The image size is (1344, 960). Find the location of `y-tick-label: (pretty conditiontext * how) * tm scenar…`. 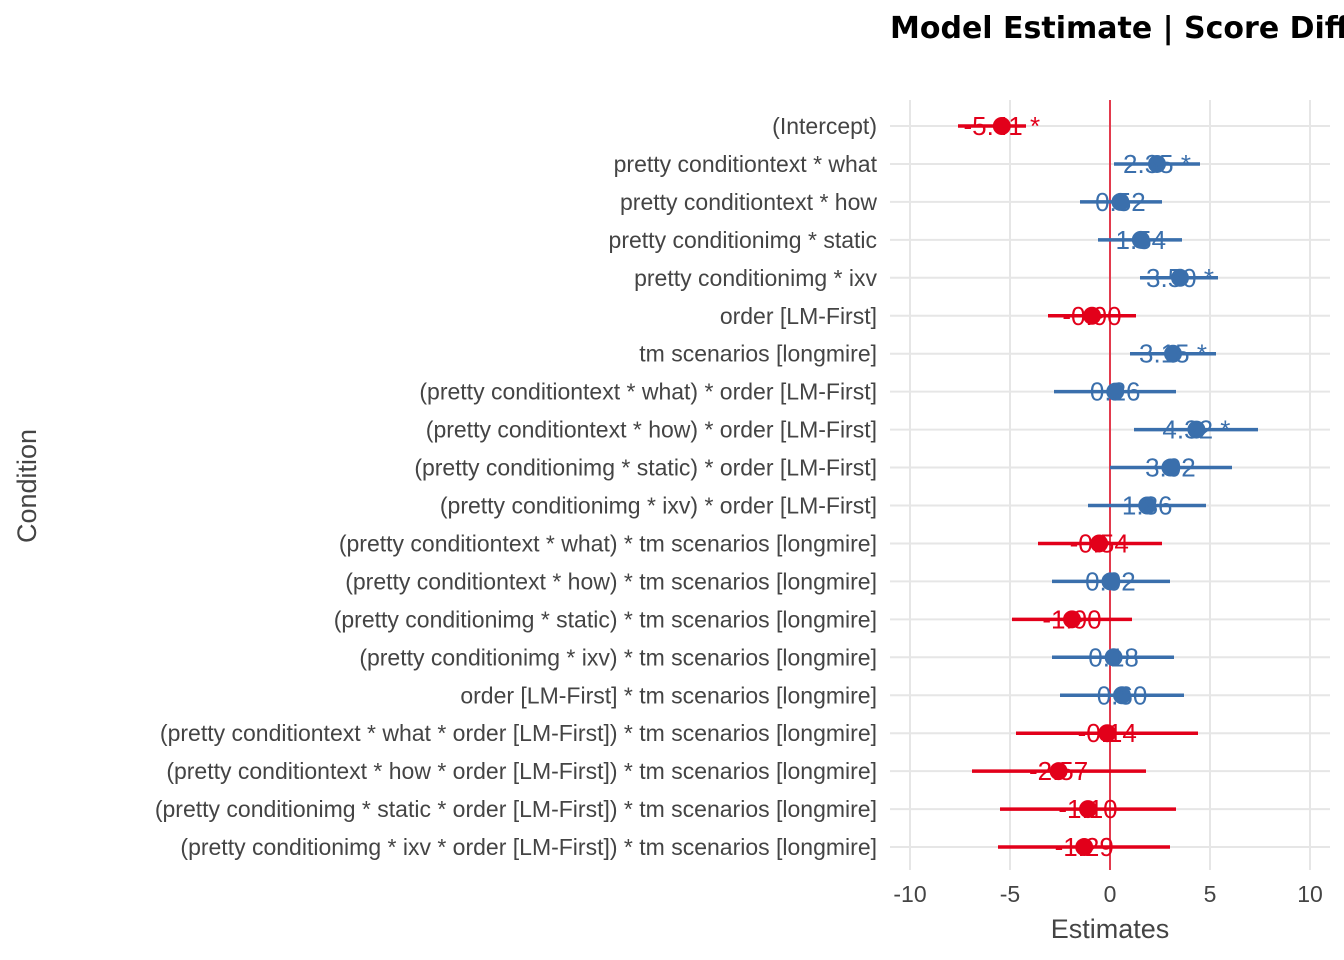

y-tick-label: (pretty conditiontext * how) * tm scenar… is located at coordinates (611, 581).